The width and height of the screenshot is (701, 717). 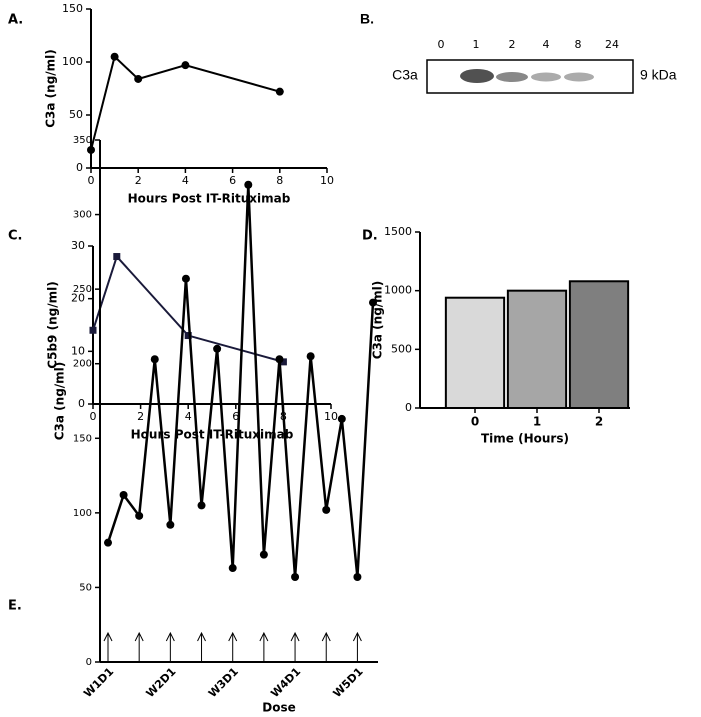 I want to click on y-tick-label: 250, so click(x=82, y=289).